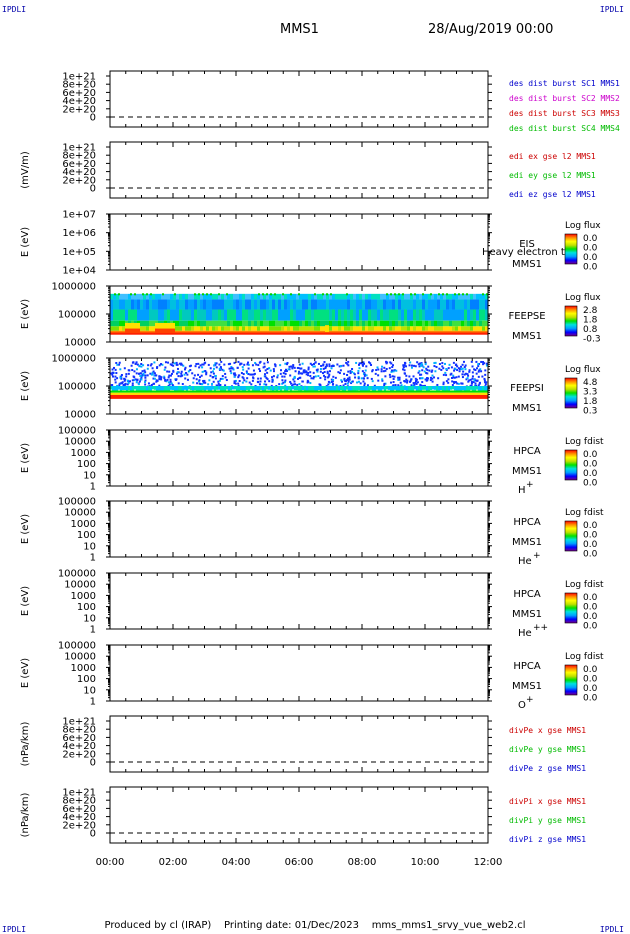 The height and width of the screenshot is (934, 630). What do you see at coordinates (590, 239) in the screenshot?
I see `colorbar-tick-label: 0.0` at bounding box center [590, 239].